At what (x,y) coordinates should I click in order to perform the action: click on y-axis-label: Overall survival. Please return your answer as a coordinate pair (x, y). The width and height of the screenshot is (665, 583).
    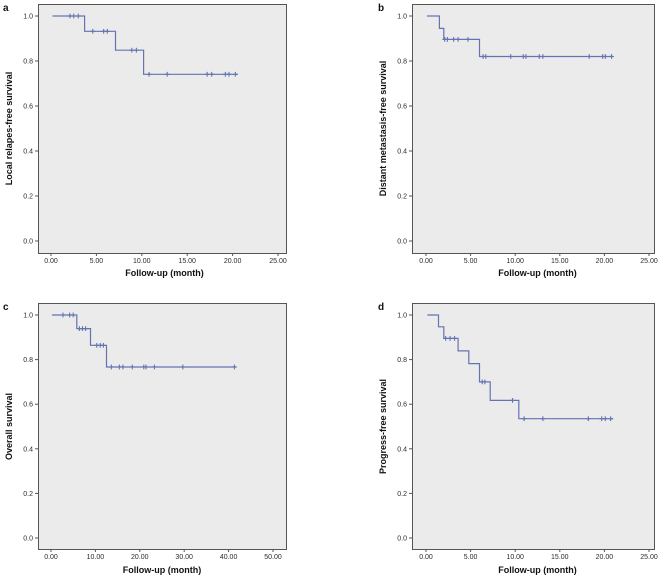
    Looking at the image, I should click on (9, 426).